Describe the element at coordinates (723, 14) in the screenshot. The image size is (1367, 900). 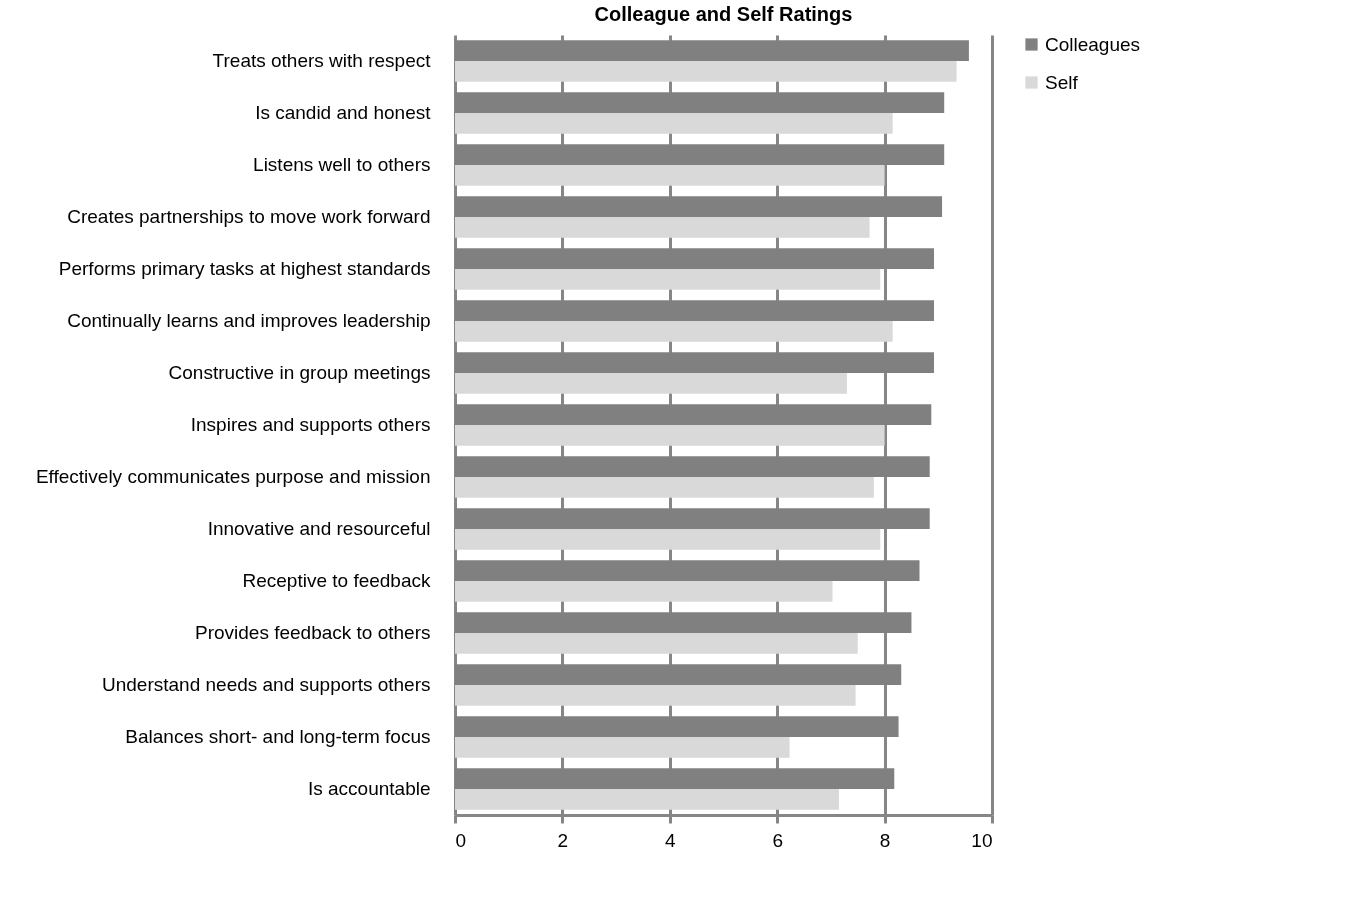
I see `chart-title: Colleague and Self Ratings` at that location.